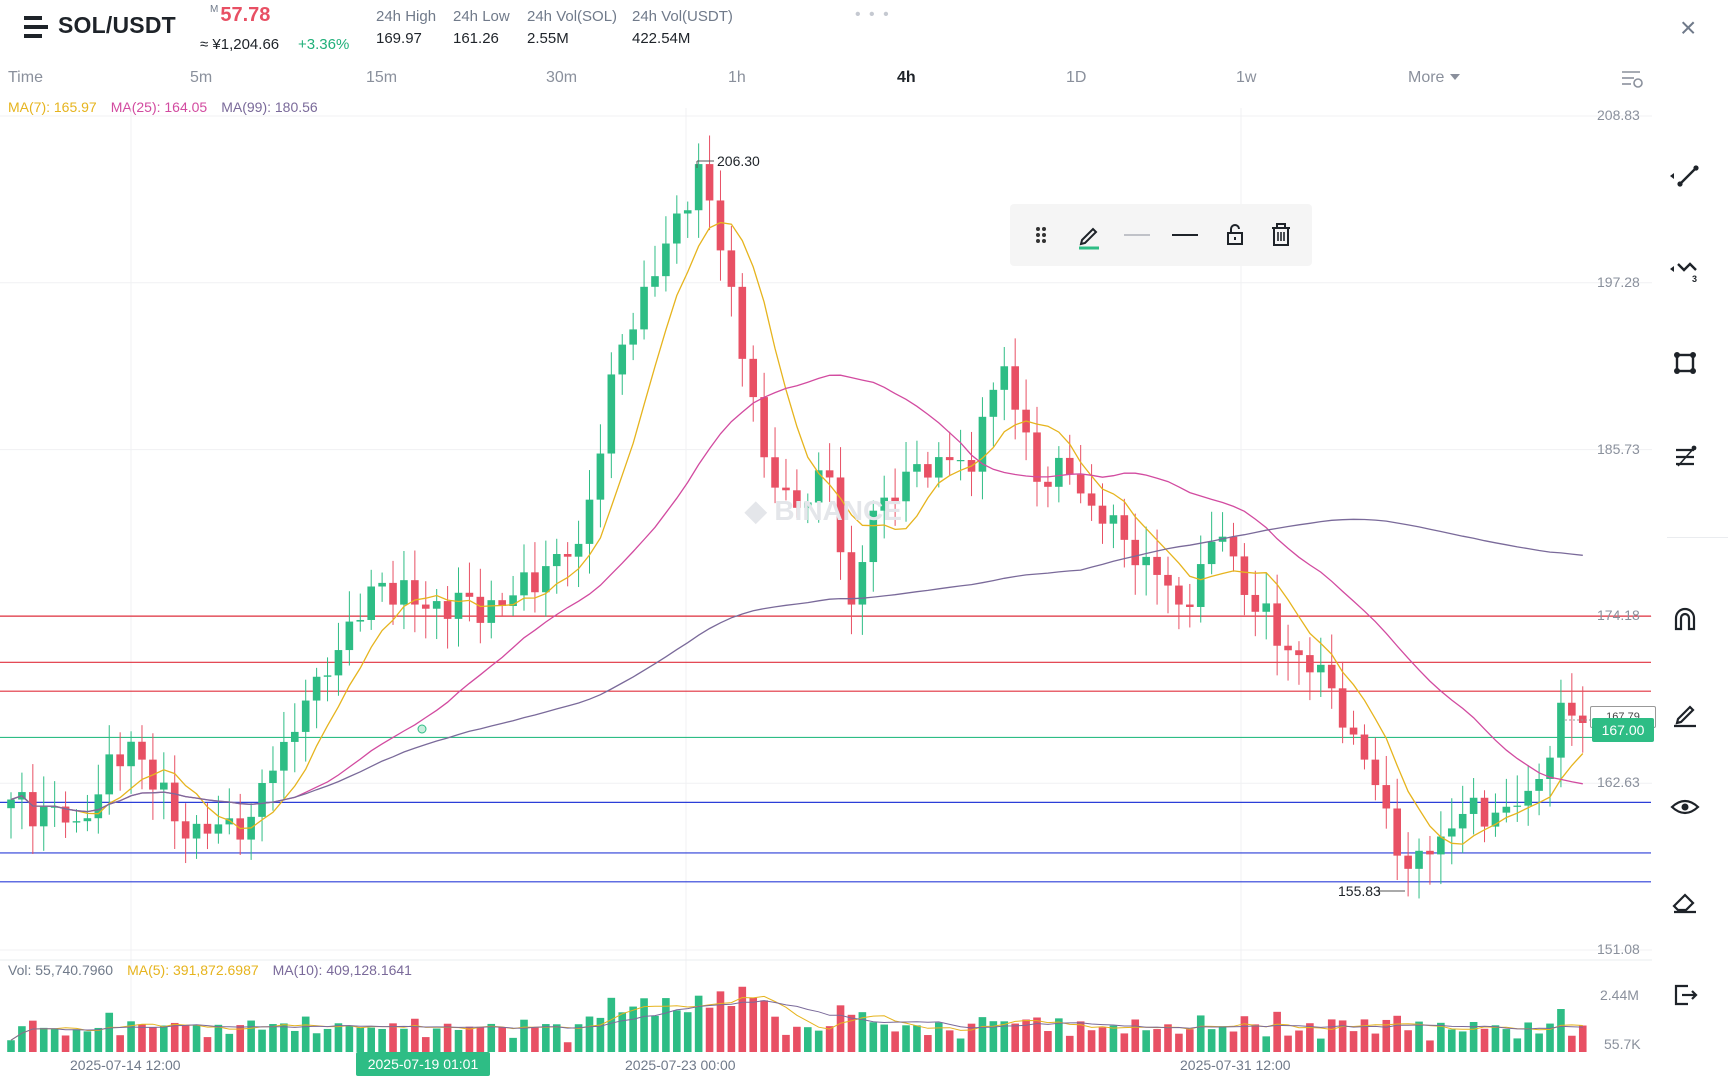  What do you see at coordinates (1685, 620) in the screenshot?
I see `magnet-icon` at bounding box center [1685, 620].